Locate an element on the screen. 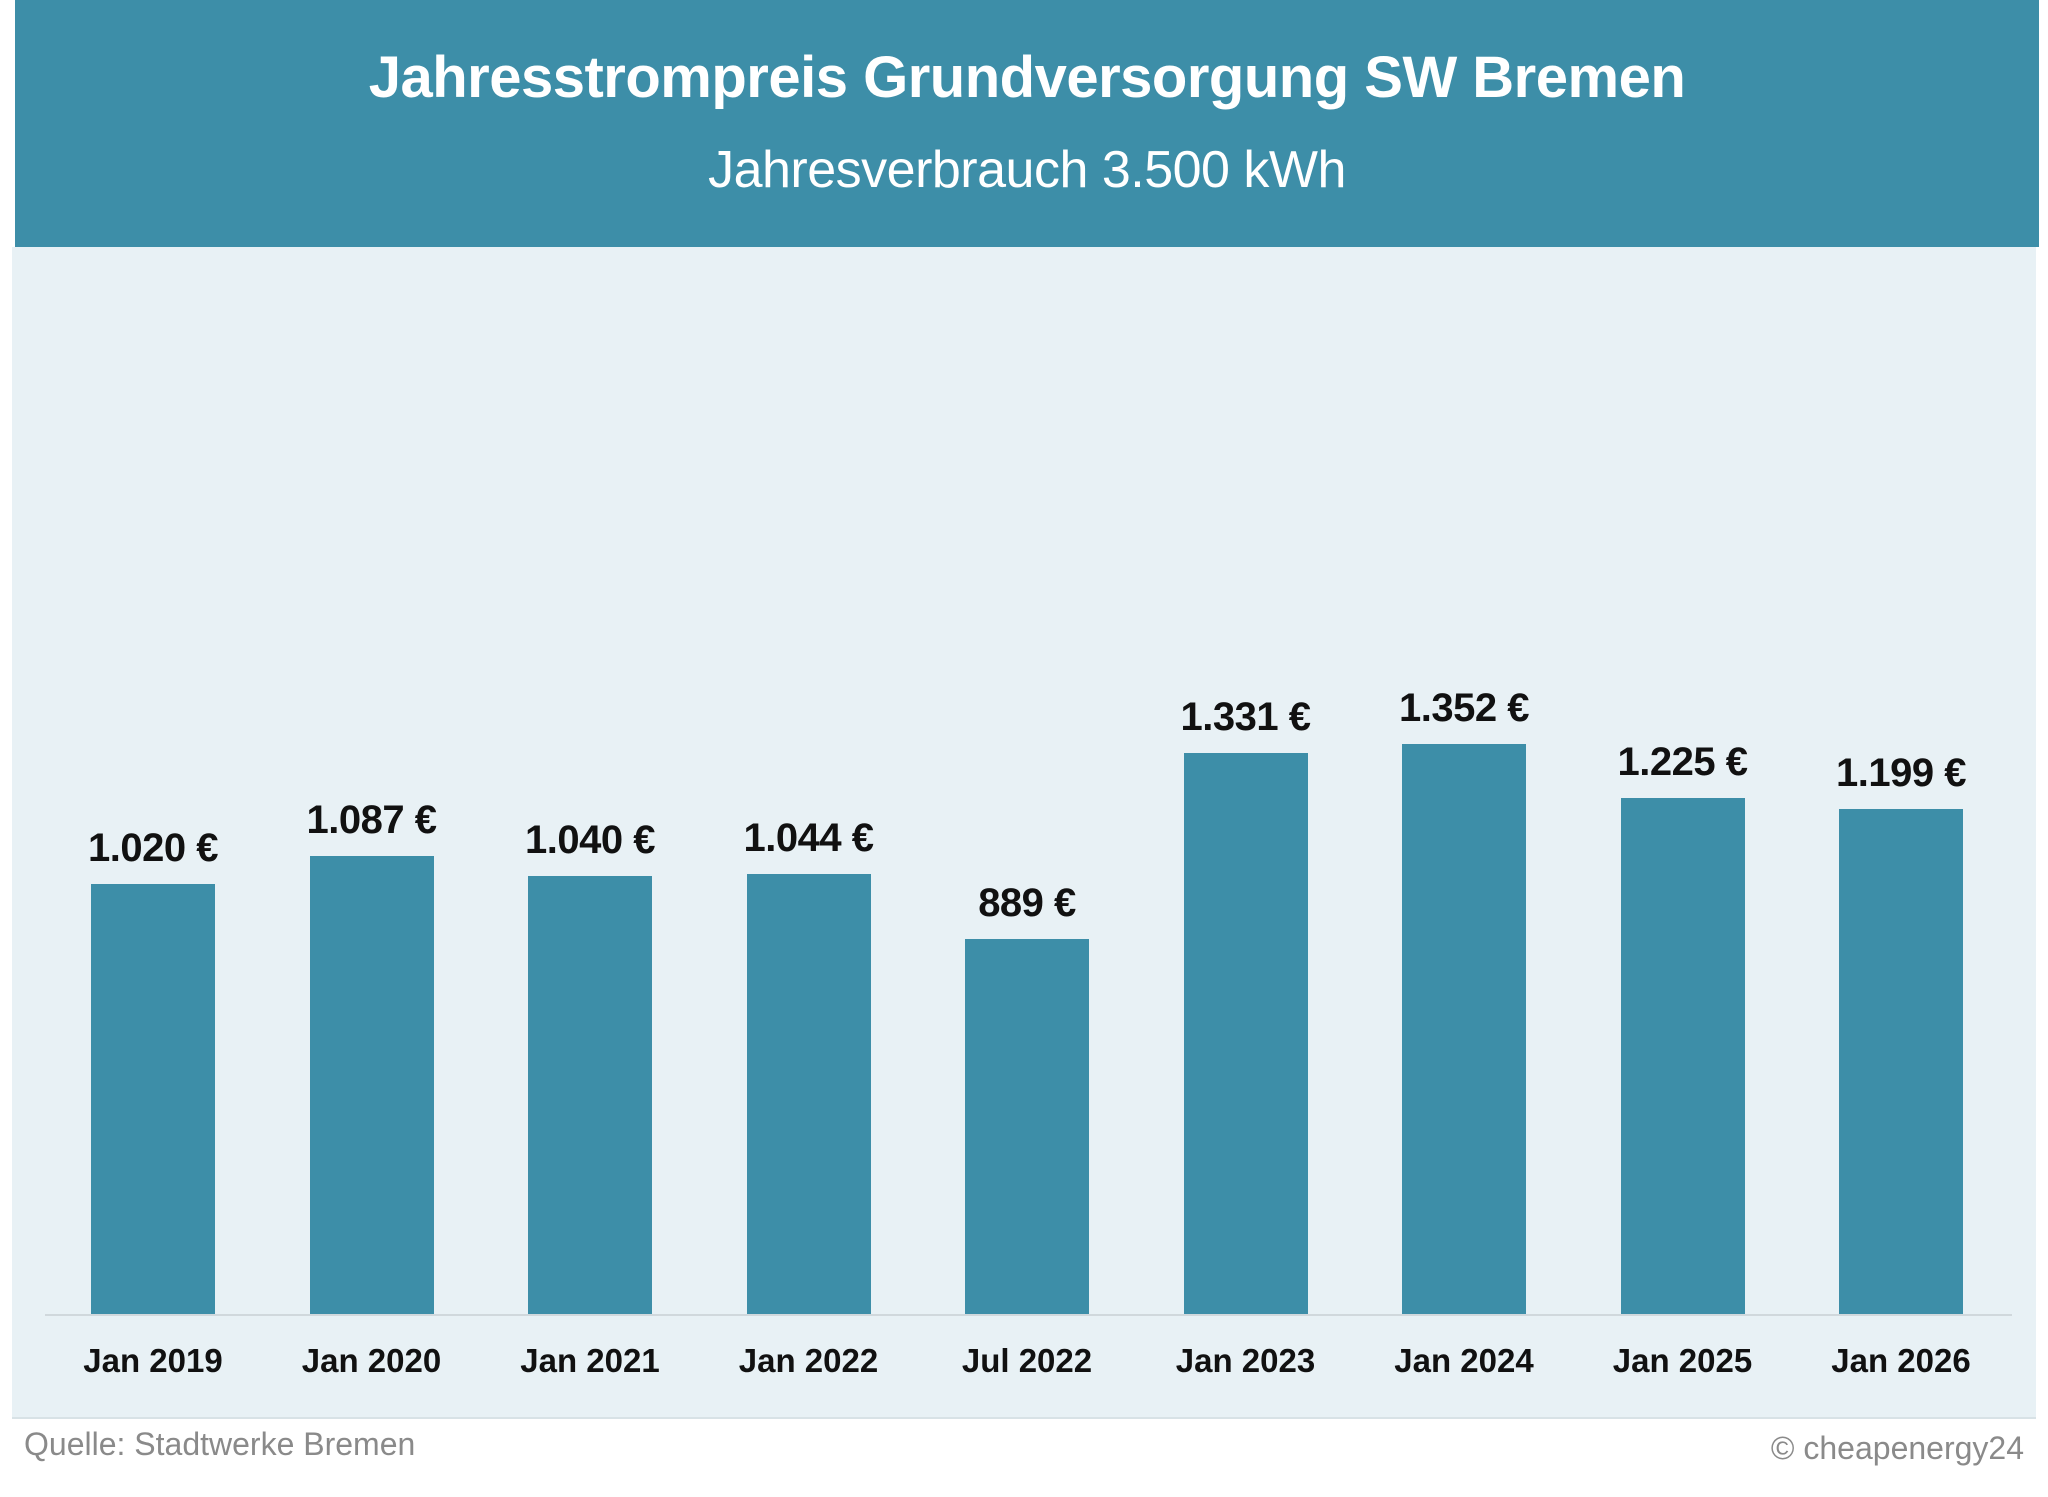  data-label: 1.331 € is located at coordinates (1245, 716).